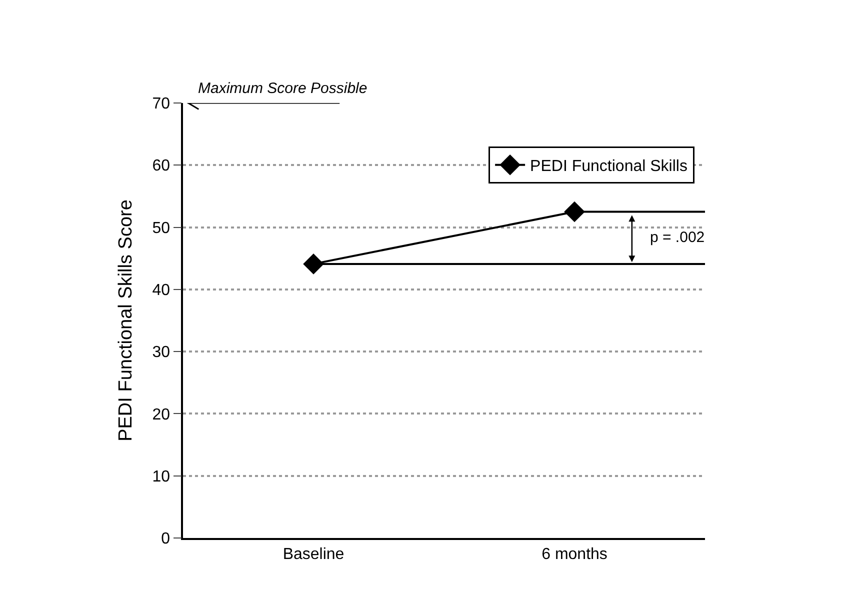  Describe the element at coordinates (609, 167) in the screenshot. I see `legend-label: PEDI Functional Skills` at that location.